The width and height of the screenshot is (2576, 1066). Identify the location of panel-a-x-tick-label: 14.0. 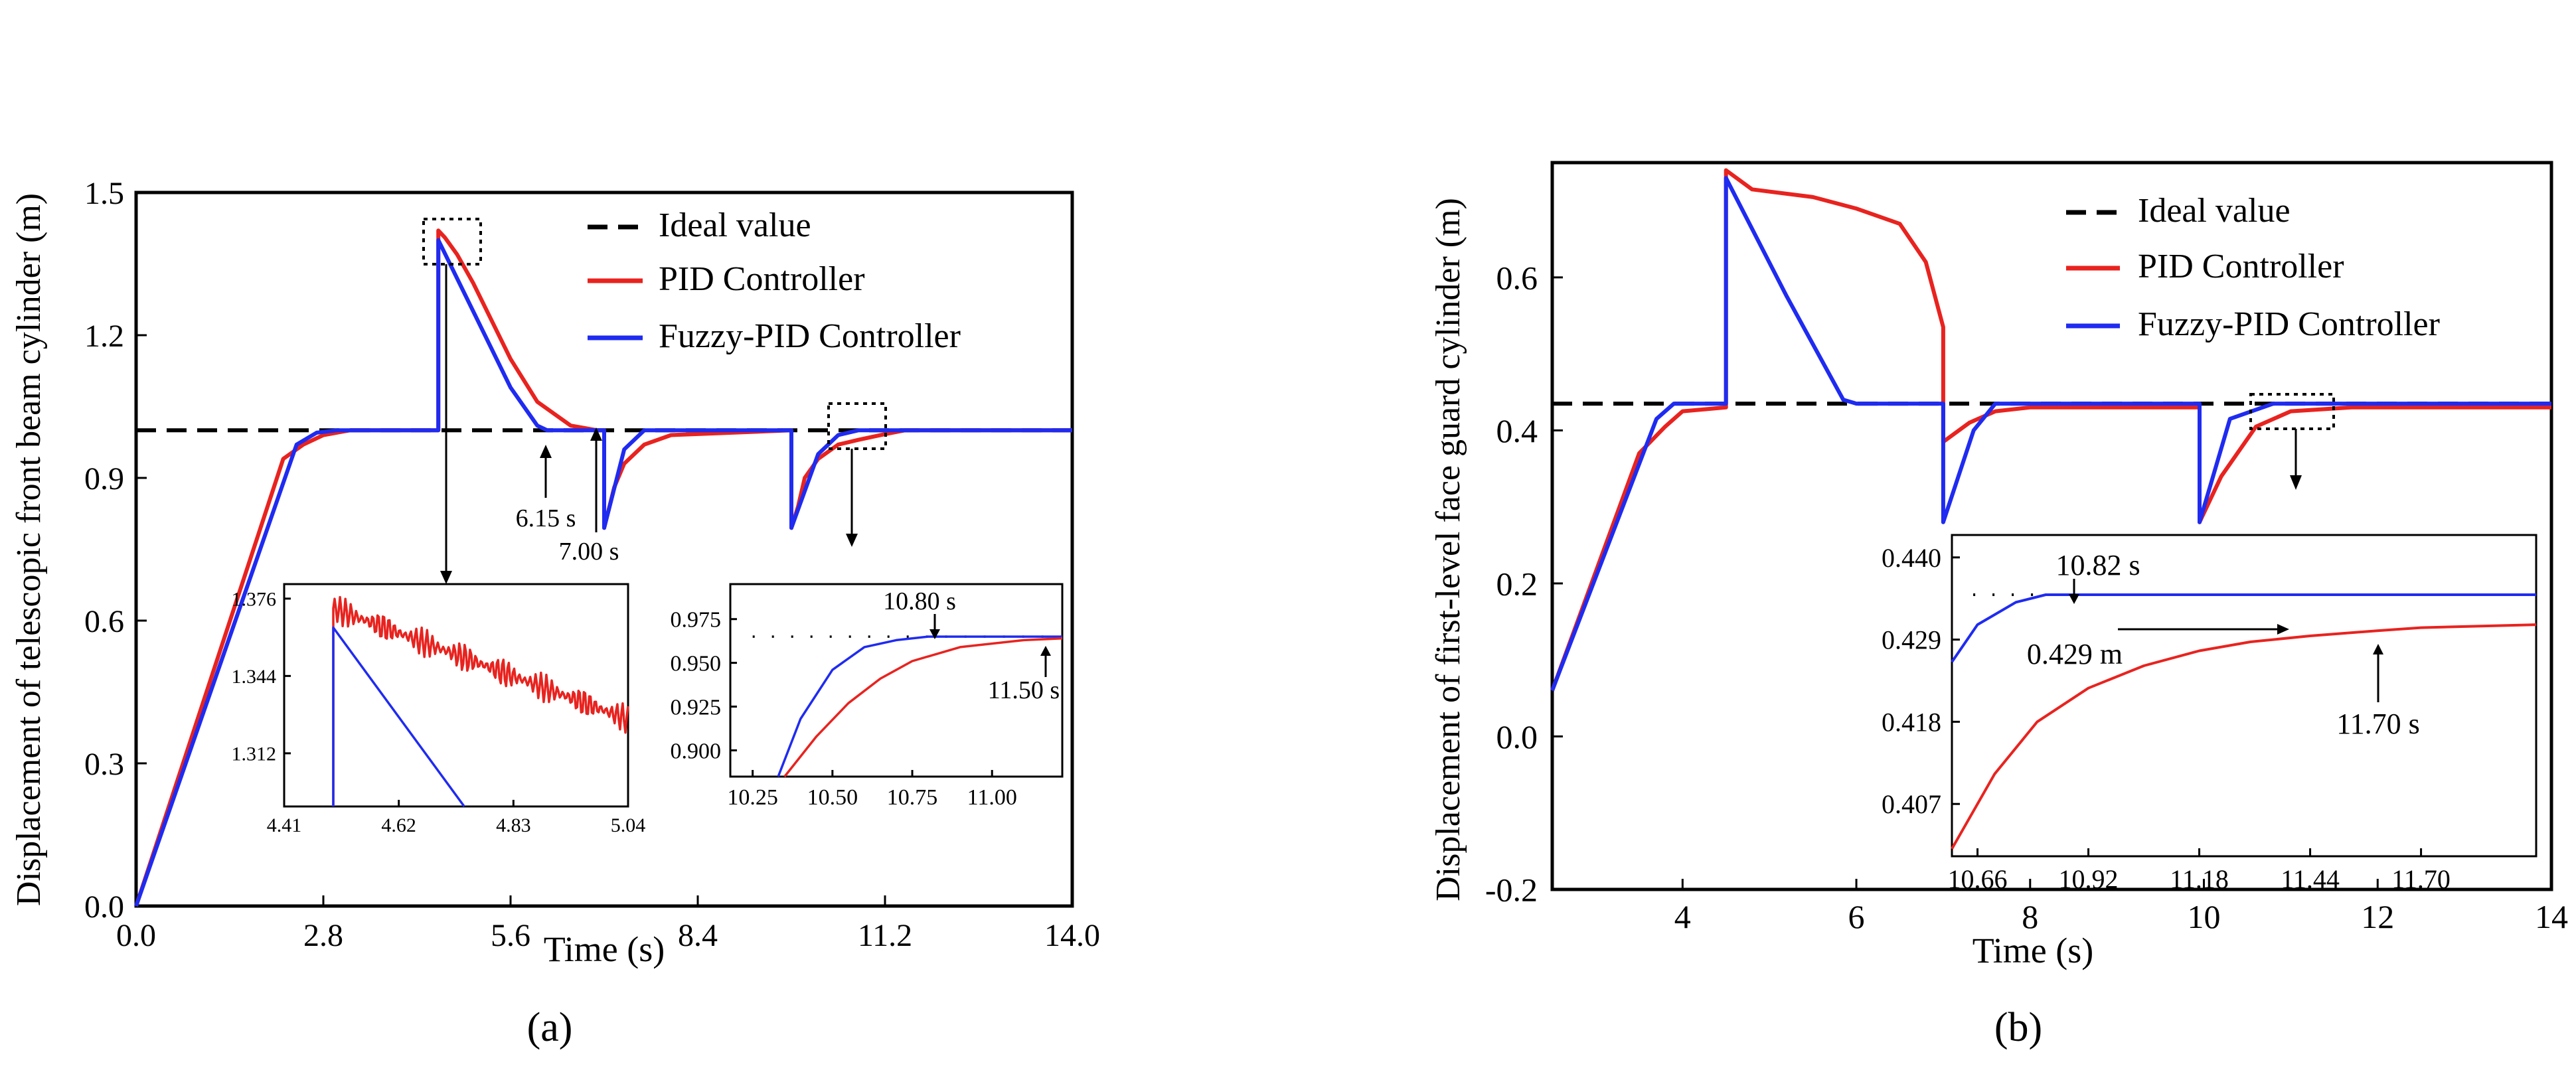
(1072, 935).